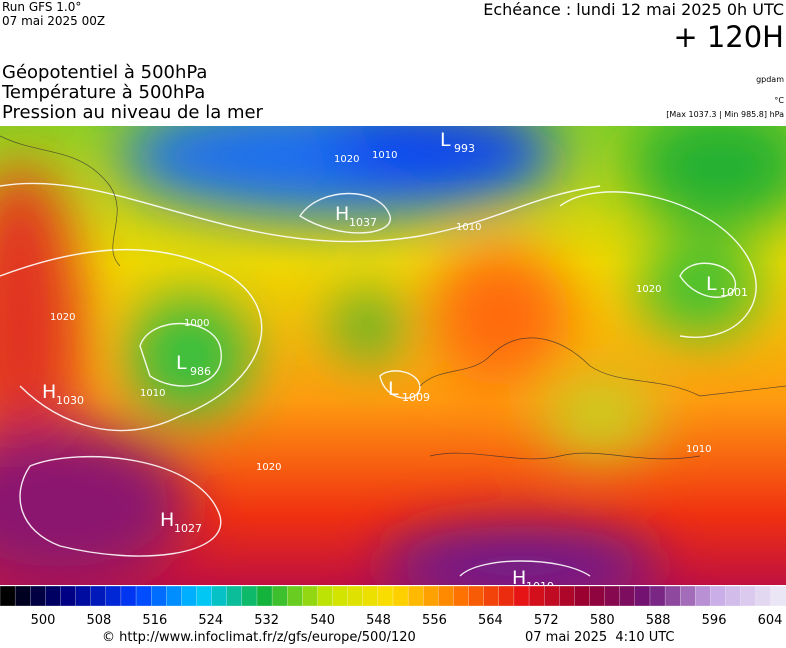 The width and height of the screenshot is (786, 648). What do you see at coordinates (105, 72) in the screenshot?
I see `field-title: Géopotentiel à 500hPa` at bounding box center [105, 72].